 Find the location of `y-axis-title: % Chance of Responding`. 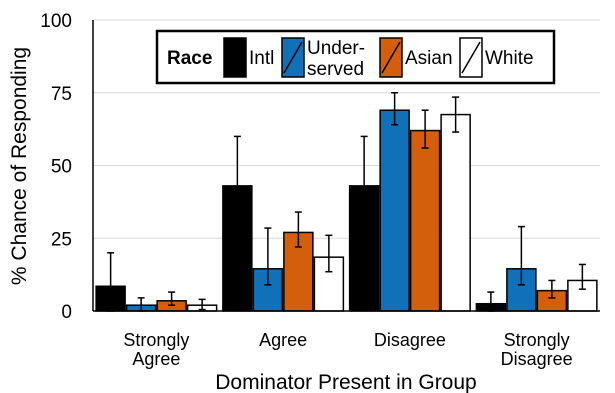

y-axis-title: % Chance of Responding is located at coordinates (19, 166).